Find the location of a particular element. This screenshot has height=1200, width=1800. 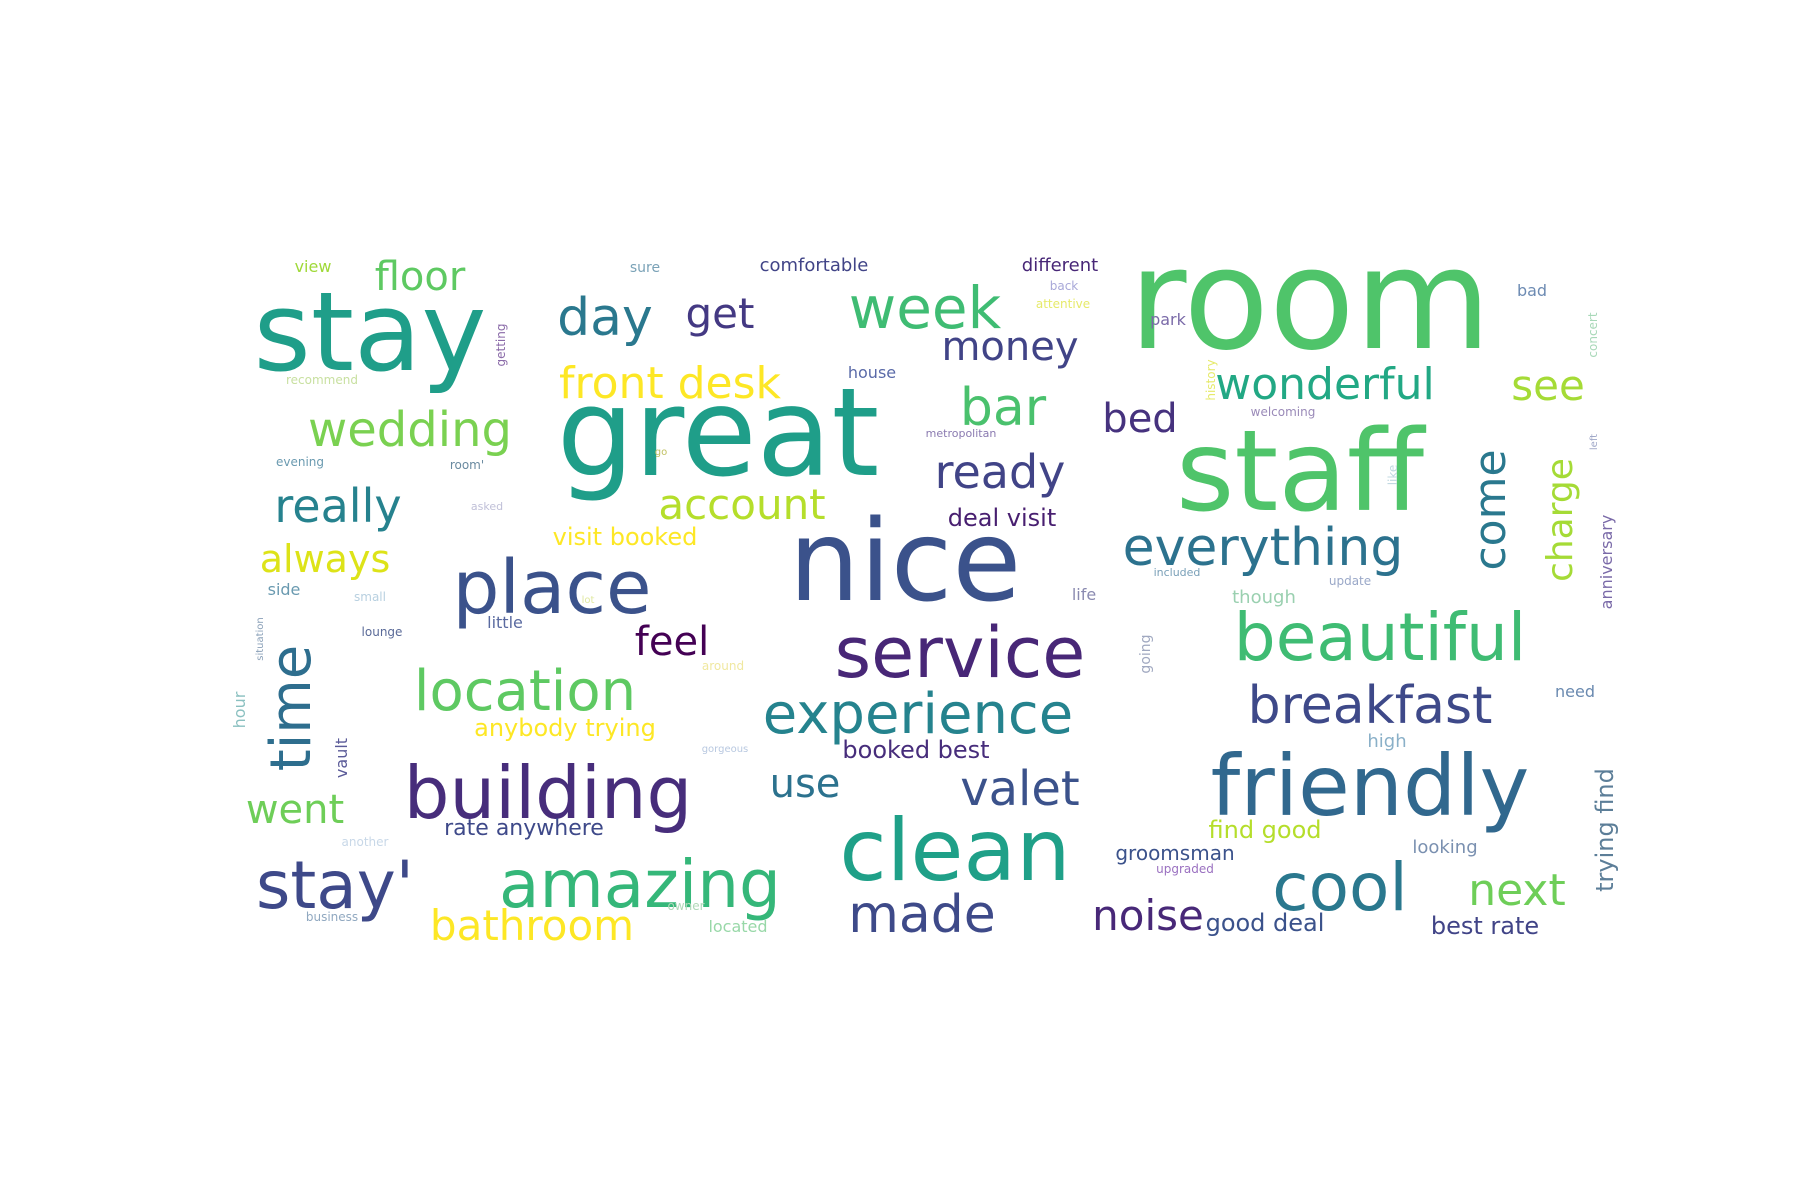

word-stay: stay' is located at coordinates (335, 885).